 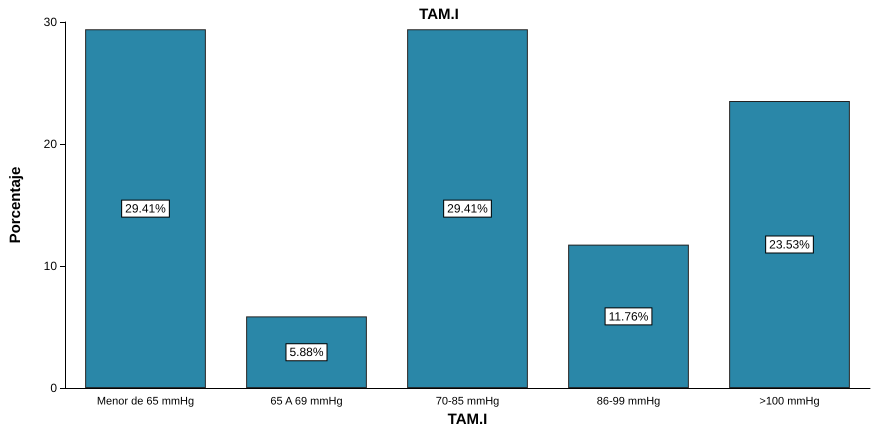 What do you see at coordinates (51, 144) in the screenshot?
I see `y-tick-label: 20` at bounding box center [51, 144].